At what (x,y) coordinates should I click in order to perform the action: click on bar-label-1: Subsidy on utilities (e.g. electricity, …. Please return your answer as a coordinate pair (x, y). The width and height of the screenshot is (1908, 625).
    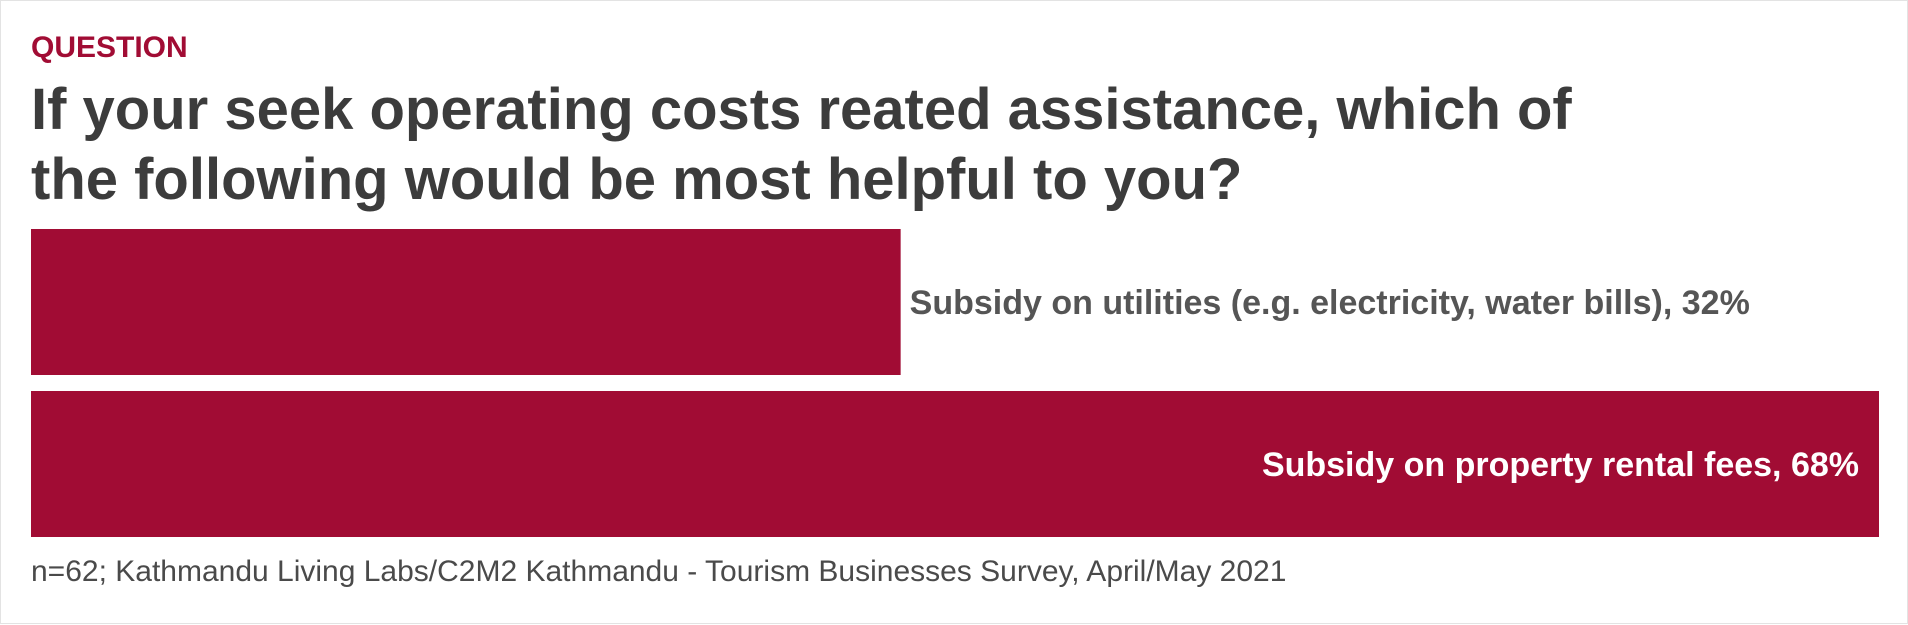
    Looking at the image, I should click on (1330, 303).